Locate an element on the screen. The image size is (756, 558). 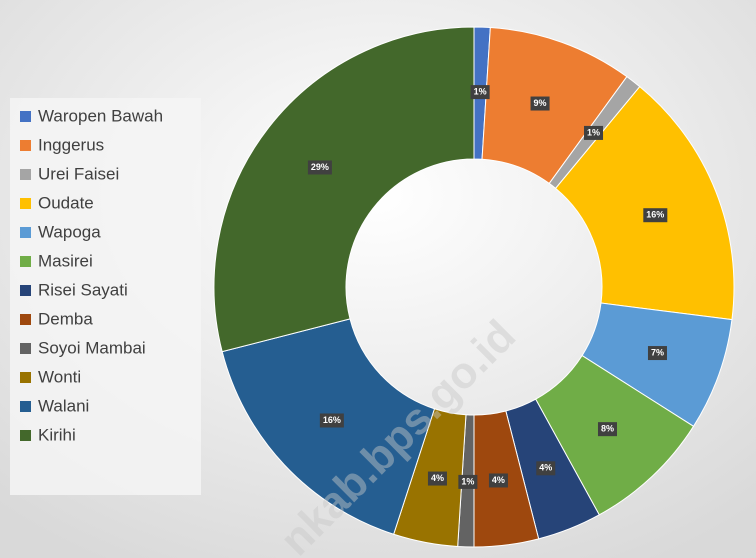
data-label: 7% is located at coordinates (657, 352).